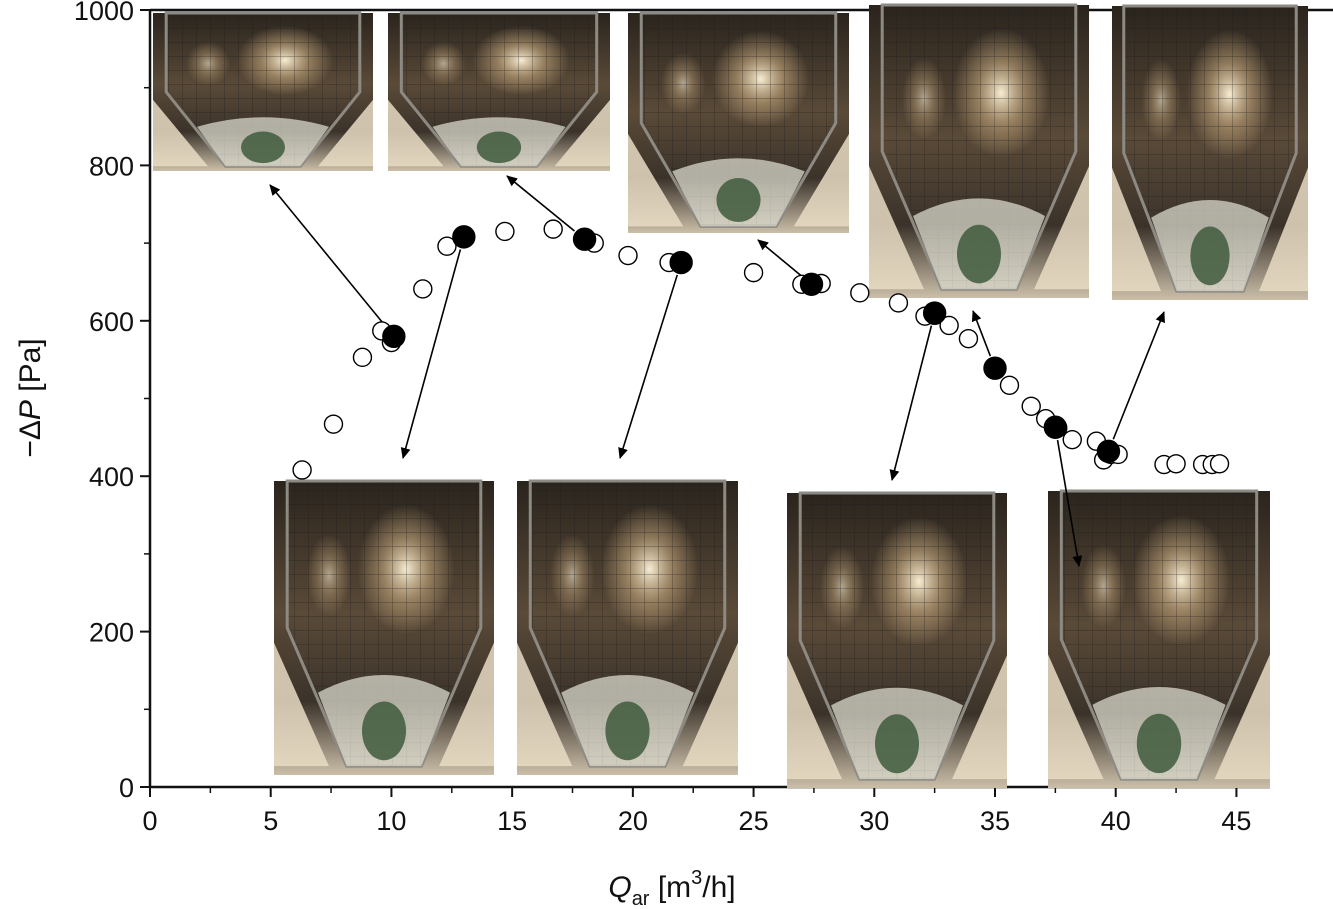 The width and height of the screenshot is (1333, 909). What do you see at coordinates (111, 477) in the screenshot?
I see `y-tick-label: 400` at bounding box center [111, 477].